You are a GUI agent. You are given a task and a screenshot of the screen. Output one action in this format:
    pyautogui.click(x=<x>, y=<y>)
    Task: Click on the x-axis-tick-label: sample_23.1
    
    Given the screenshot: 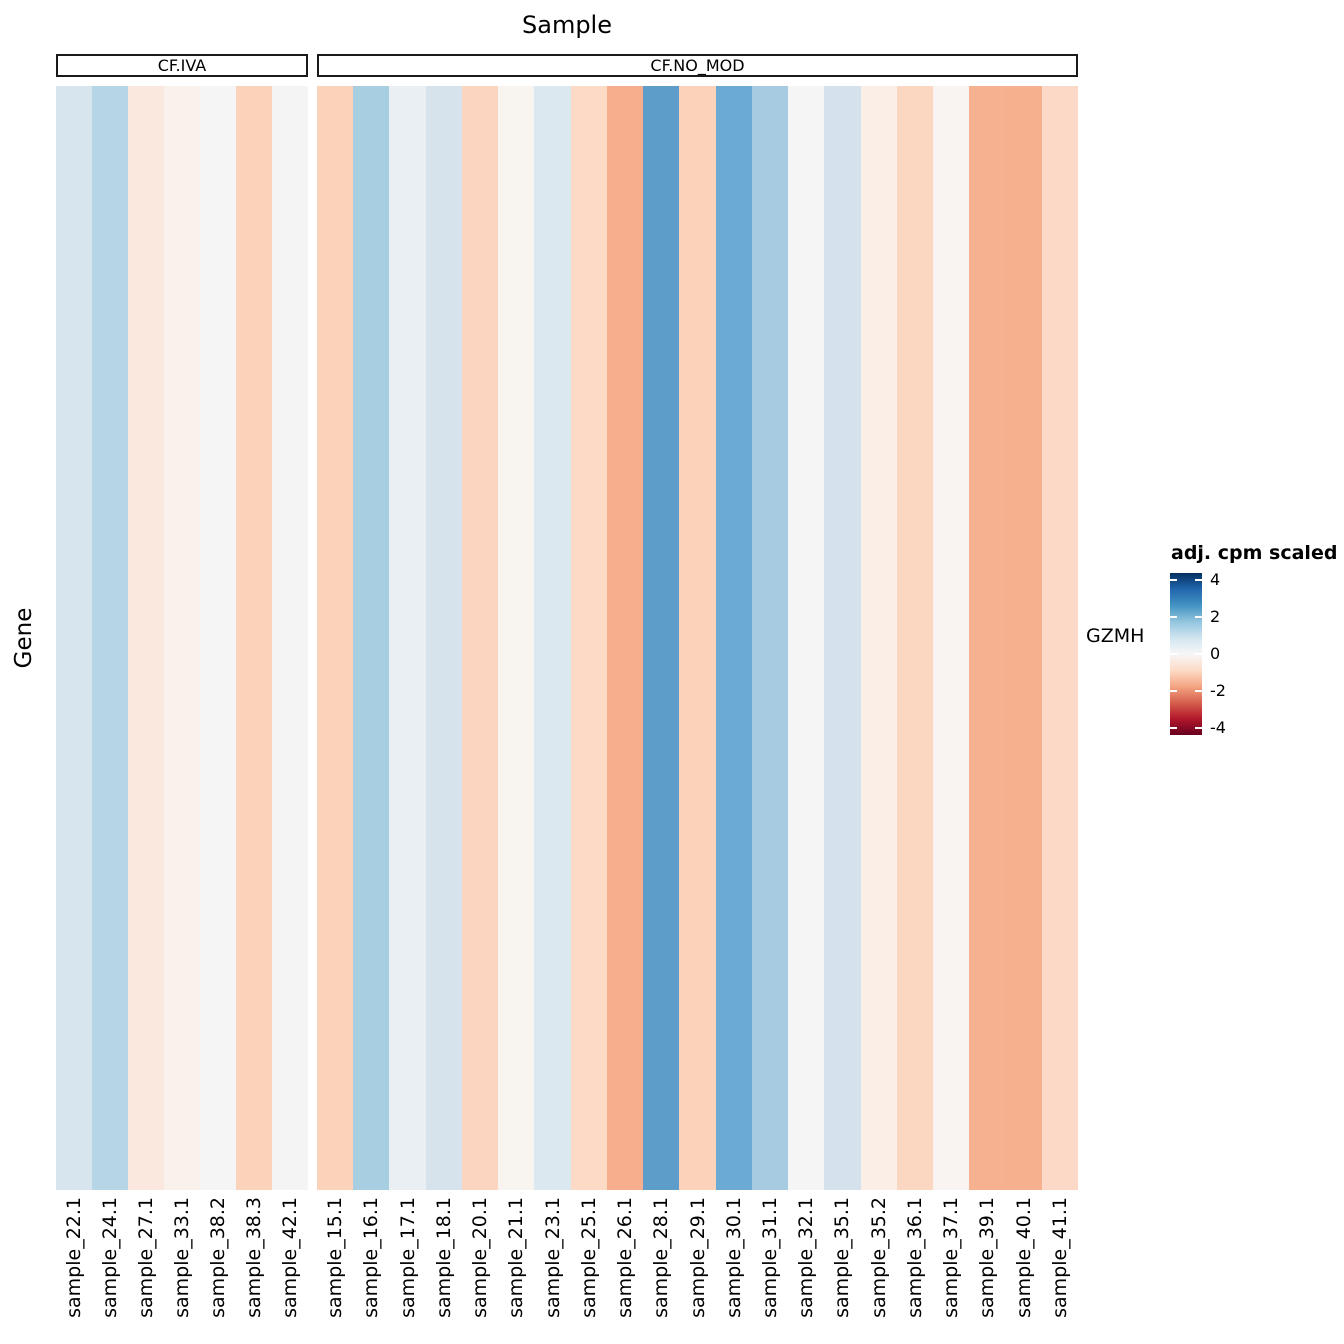 What is the action you would take?
    pyautogui.click(x=552, y=1257)
    